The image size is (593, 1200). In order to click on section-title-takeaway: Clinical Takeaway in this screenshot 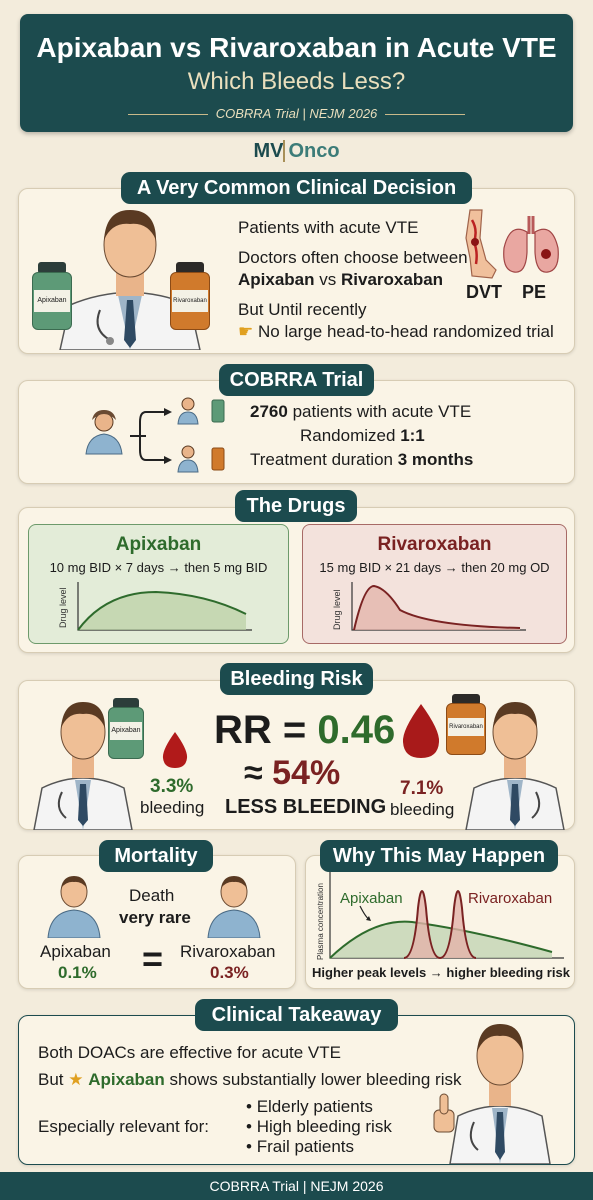, I will do `click(296, 1015)`.